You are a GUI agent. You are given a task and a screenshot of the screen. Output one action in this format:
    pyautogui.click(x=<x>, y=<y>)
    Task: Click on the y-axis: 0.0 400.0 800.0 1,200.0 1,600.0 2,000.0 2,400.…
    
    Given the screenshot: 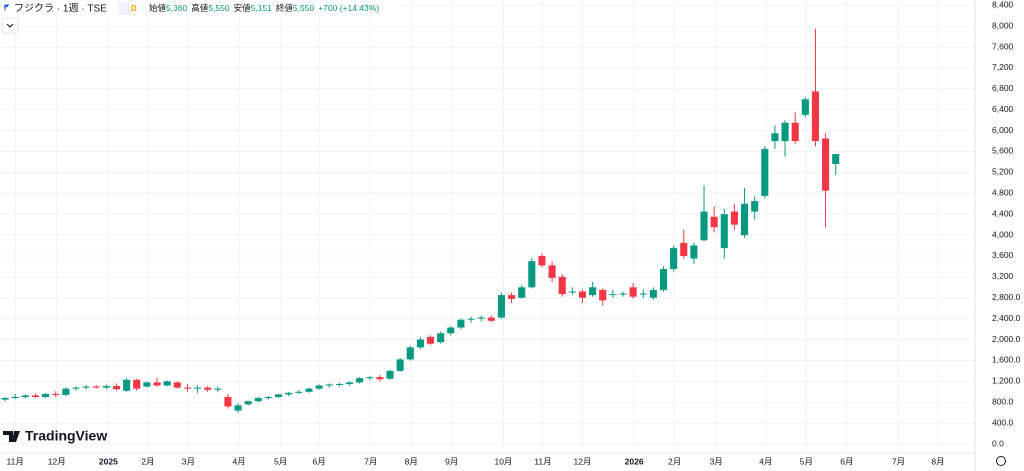 What is the action you would take?
    pyautogui.click(x=1006, y=224)
    